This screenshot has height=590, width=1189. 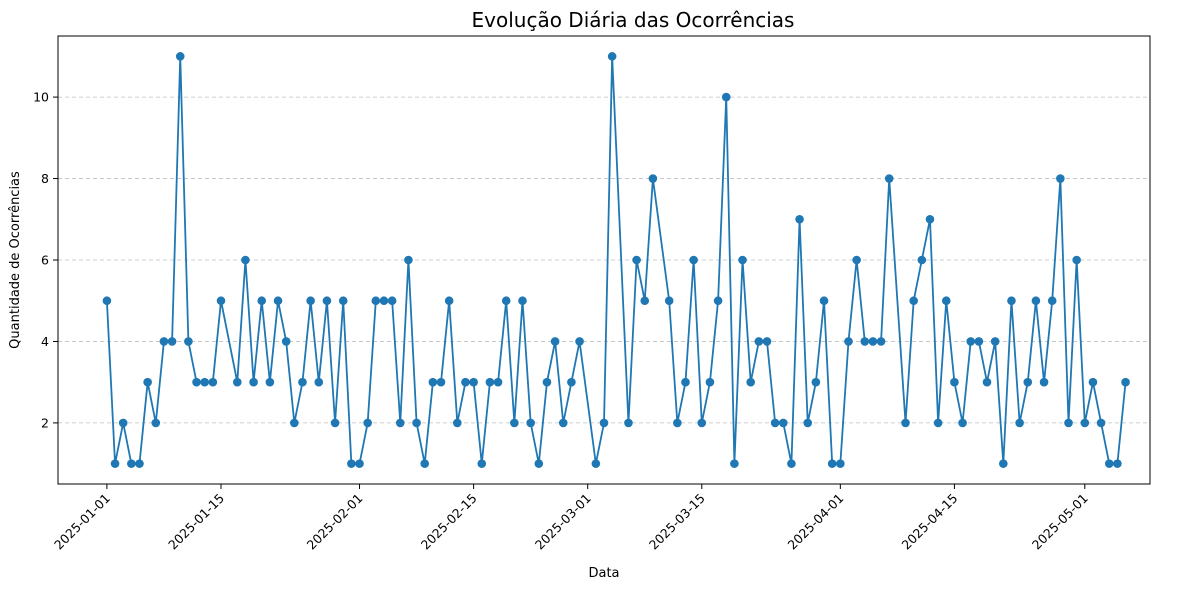 I want to click on x-tick-label: 2025-01-01, so click(x=82, y=522).